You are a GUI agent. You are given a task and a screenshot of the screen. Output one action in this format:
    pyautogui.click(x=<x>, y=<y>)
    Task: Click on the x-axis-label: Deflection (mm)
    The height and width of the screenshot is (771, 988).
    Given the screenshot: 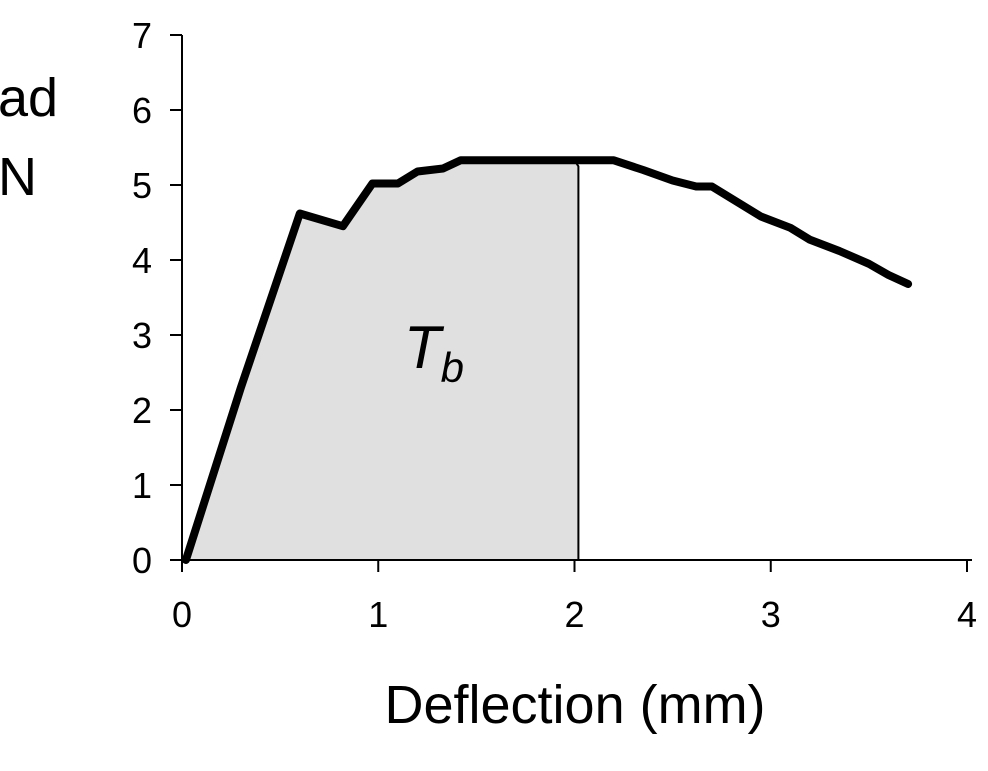 What is the action you would take?
    pyautogui.click(x=574, y=705)
    